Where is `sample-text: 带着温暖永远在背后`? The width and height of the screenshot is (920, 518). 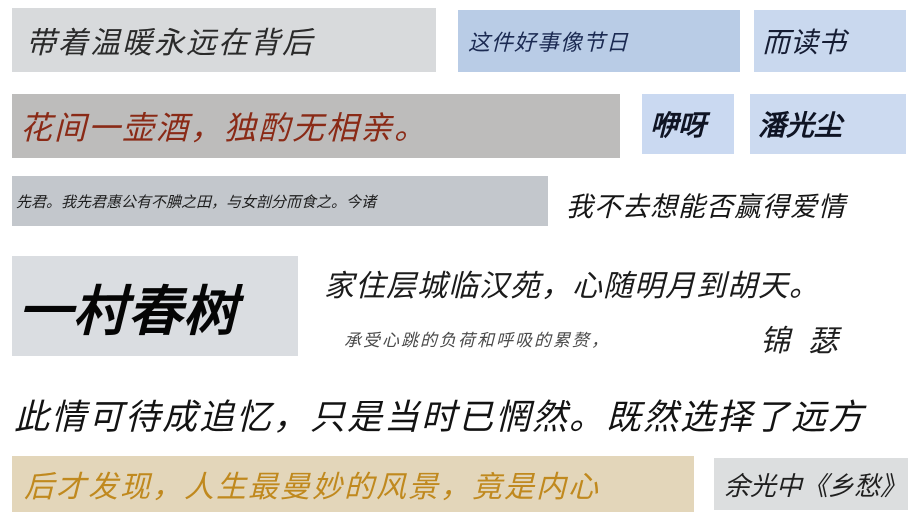 sample-text: 带着温暖永远在背后 is located at coordinates (170, 43).